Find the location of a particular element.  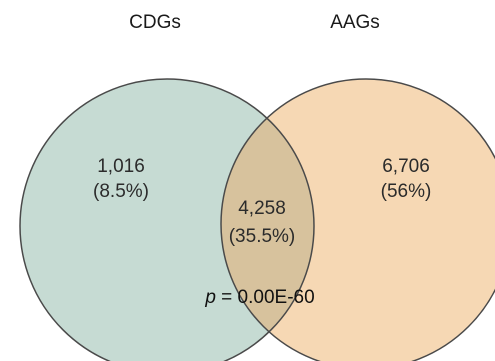

overlap-count: 4,258 is located at coordinates (262, 208).